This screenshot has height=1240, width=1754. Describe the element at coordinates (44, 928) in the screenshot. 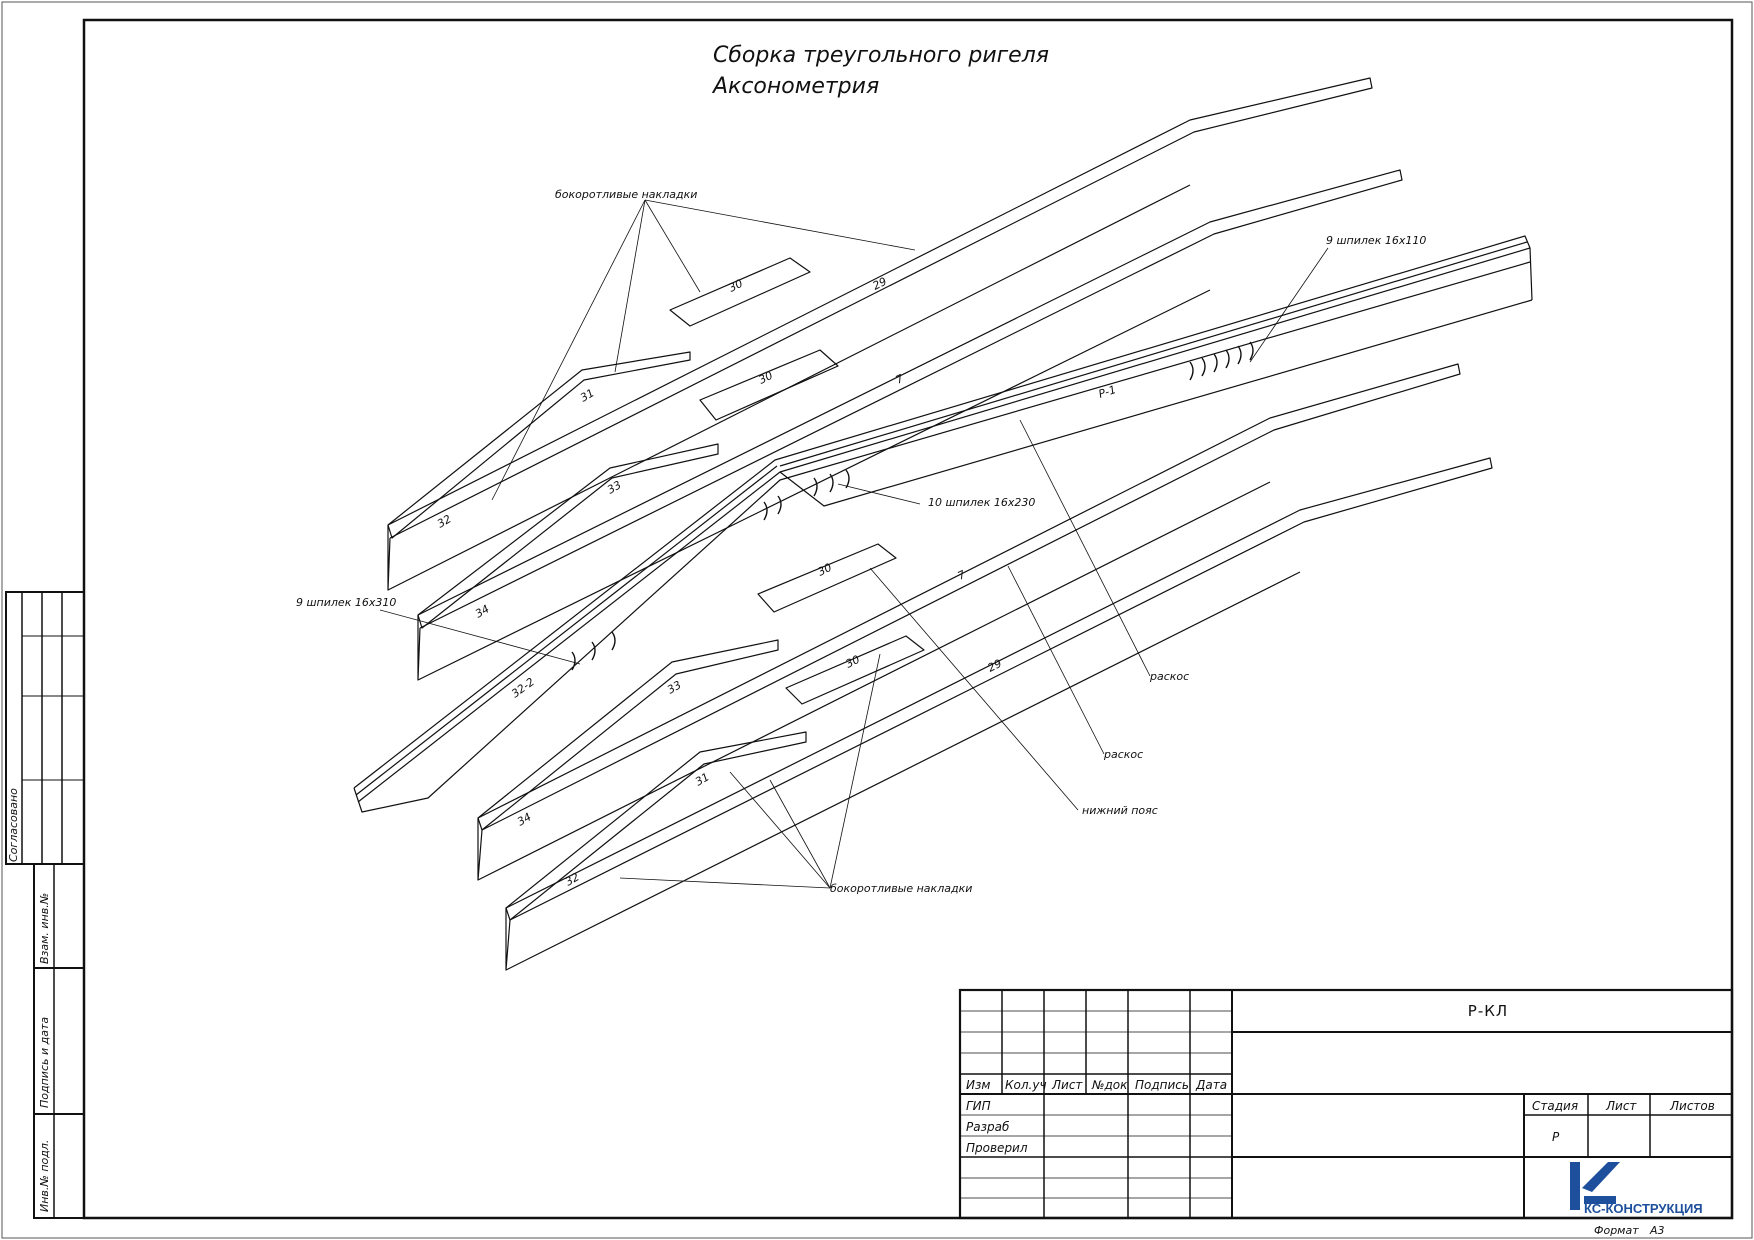

I see `stamp-inv-replaced: Взам. инв.№` at that location.